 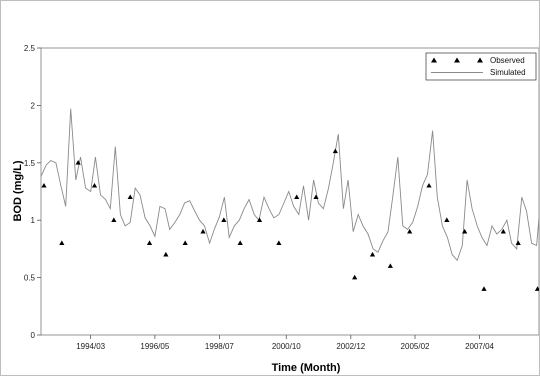 What do you see at coordinates (415, 346) in the screenshot?
I see `x-tick-label: 2005/02` at bounding box center [415, 346].